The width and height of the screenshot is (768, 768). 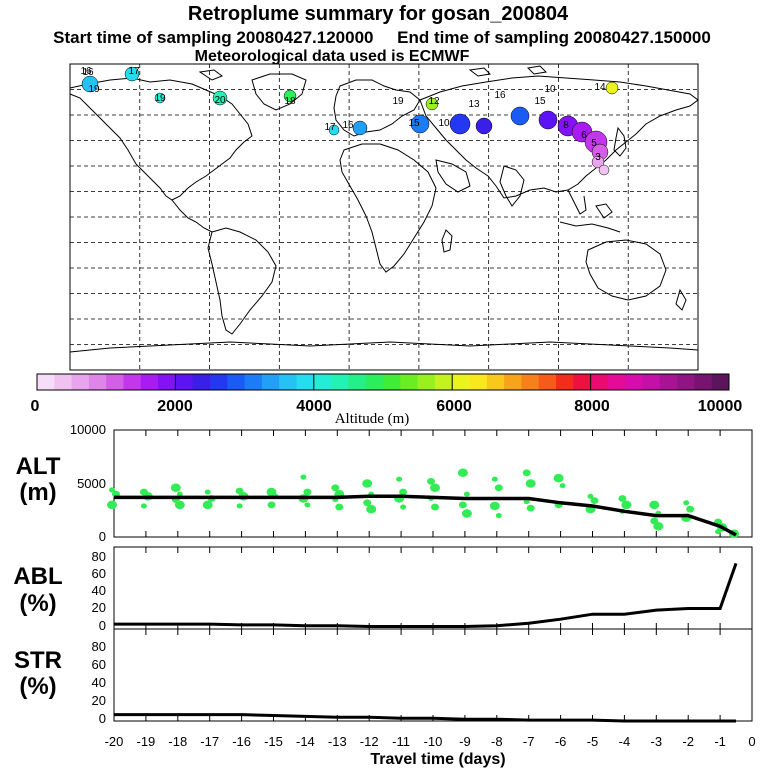 I want to click on str-line, so click(x=425, y=718).